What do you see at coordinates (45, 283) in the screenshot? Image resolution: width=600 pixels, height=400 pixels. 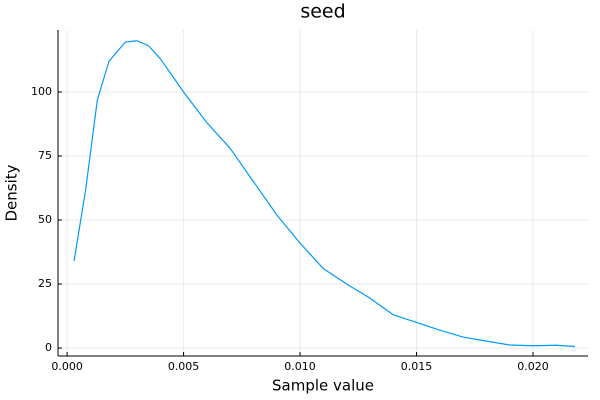 I see `y-tick-label: 25` at bounding box center [45, 283].